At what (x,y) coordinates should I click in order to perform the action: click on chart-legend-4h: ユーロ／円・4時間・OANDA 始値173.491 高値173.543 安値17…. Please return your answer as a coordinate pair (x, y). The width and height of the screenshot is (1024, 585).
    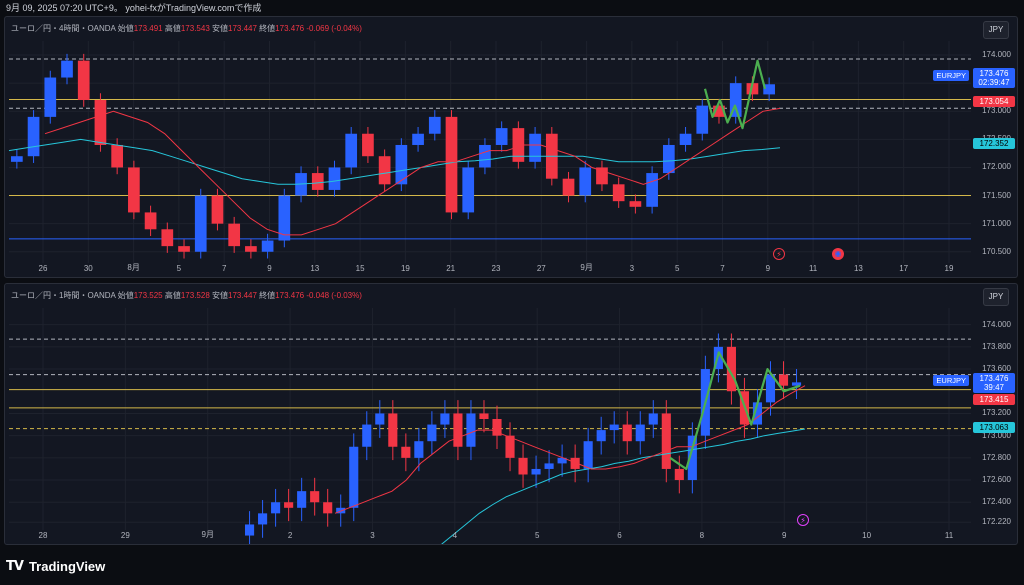
    Looking at the image, I should click on (186, 28).